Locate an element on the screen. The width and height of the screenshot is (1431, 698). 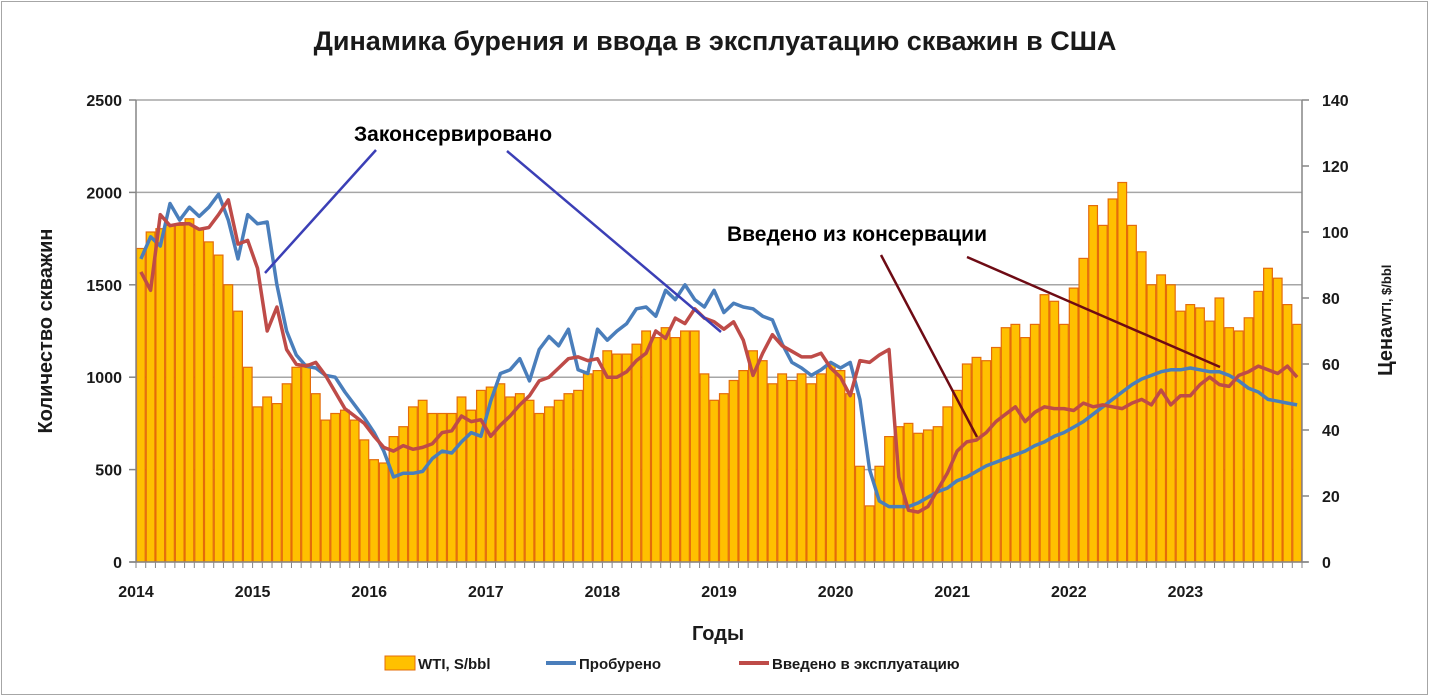
annotation-reactivated: Введено из консервации is located at coordinates (857, 234).